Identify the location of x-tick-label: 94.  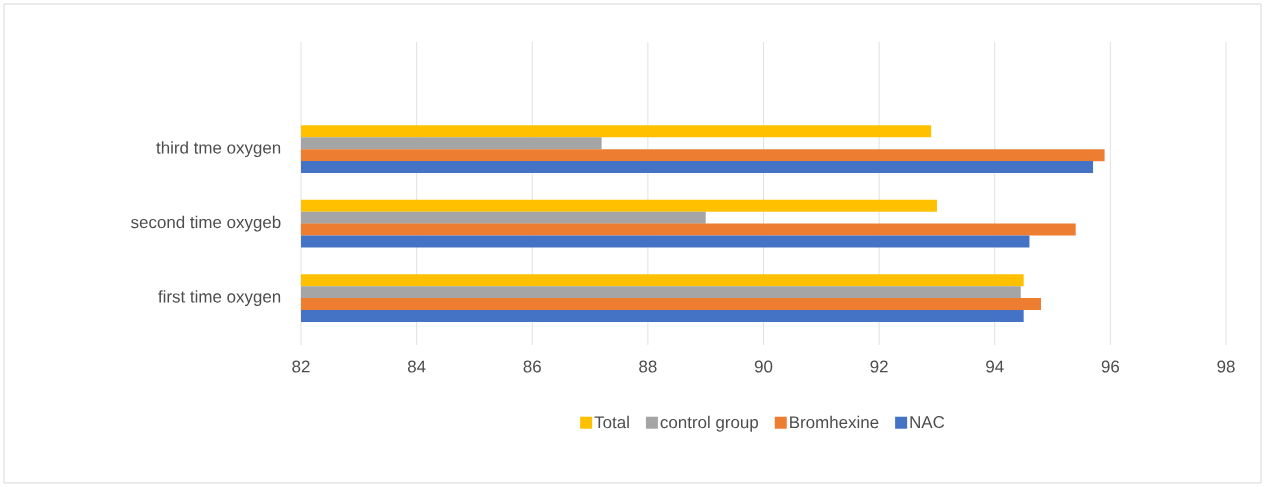
(995, 366).